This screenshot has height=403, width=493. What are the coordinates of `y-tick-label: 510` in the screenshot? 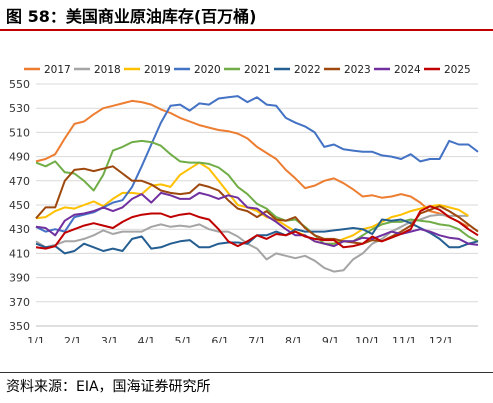 It's located at (19, 132).